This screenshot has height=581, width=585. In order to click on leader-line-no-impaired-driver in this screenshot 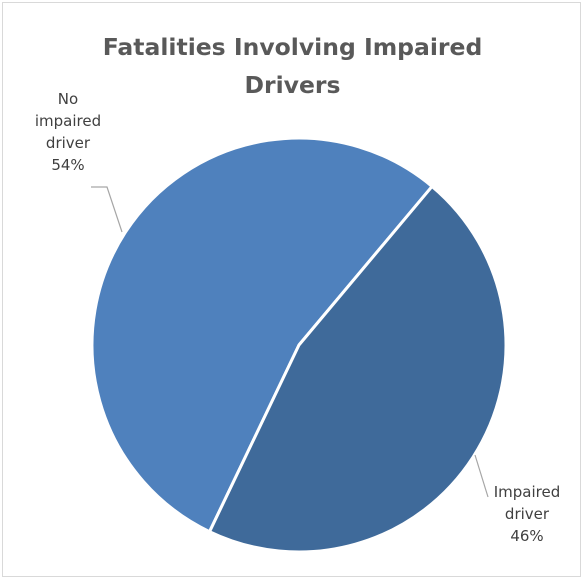, I will do `click(107, 209)`.